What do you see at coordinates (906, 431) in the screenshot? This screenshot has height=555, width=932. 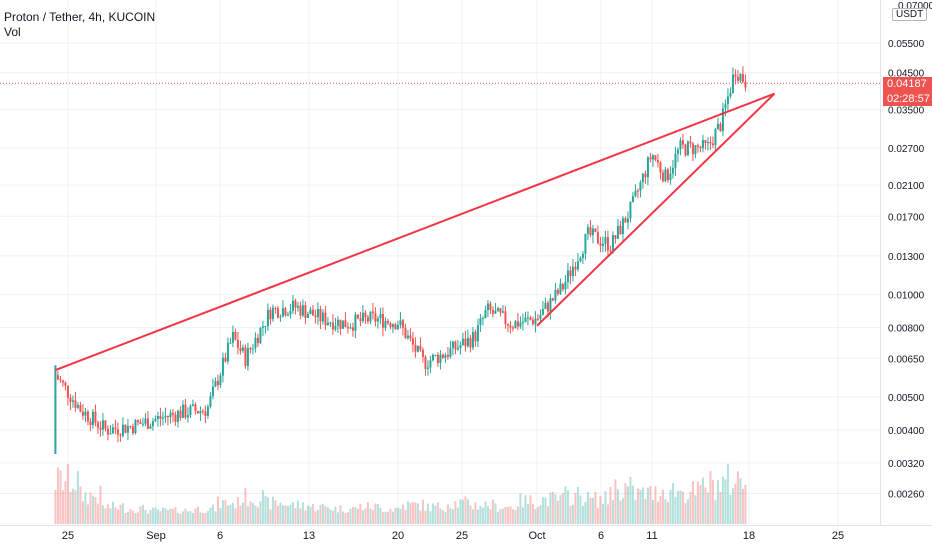 I see `price-axis-label: 0.00400` at bounding box center [906, 431].